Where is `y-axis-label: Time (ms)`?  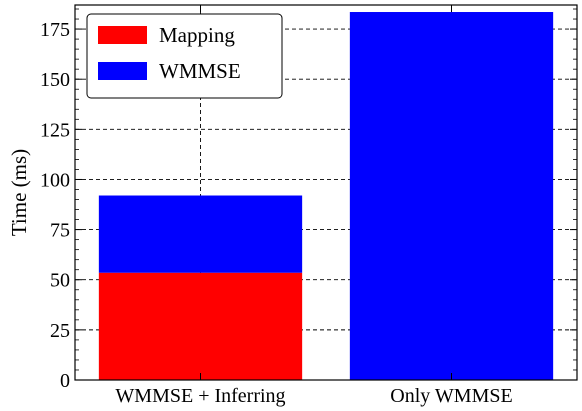
y-axis-label: Time (ms) is located at coordinates (19, 192).